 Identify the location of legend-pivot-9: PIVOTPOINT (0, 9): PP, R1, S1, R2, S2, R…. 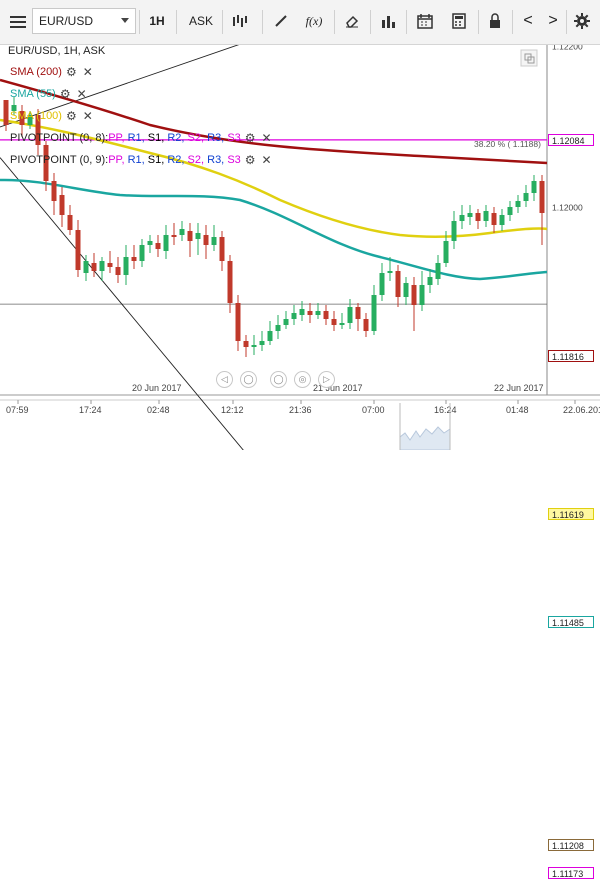
(141, 160).